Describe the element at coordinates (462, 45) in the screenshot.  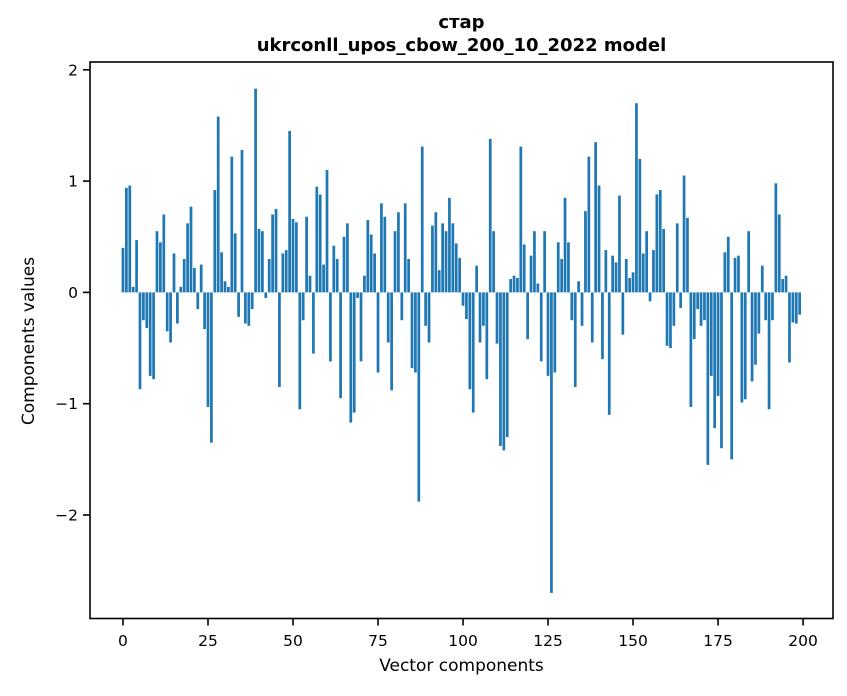
I see `chart-title-model: ukrconll_upos_cbow_200_10_2022 model` at that location.